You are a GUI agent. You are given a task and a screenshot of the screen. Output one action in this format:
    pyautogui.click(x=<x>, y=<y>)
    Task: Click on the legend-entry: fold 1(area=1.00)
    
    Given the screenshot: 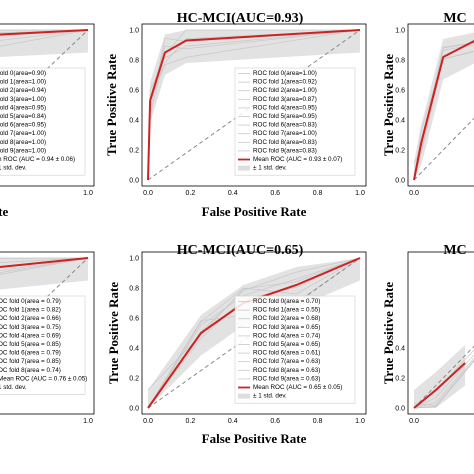 What is the action you would take?
    pyautogui.click(x=23, y=82)
    